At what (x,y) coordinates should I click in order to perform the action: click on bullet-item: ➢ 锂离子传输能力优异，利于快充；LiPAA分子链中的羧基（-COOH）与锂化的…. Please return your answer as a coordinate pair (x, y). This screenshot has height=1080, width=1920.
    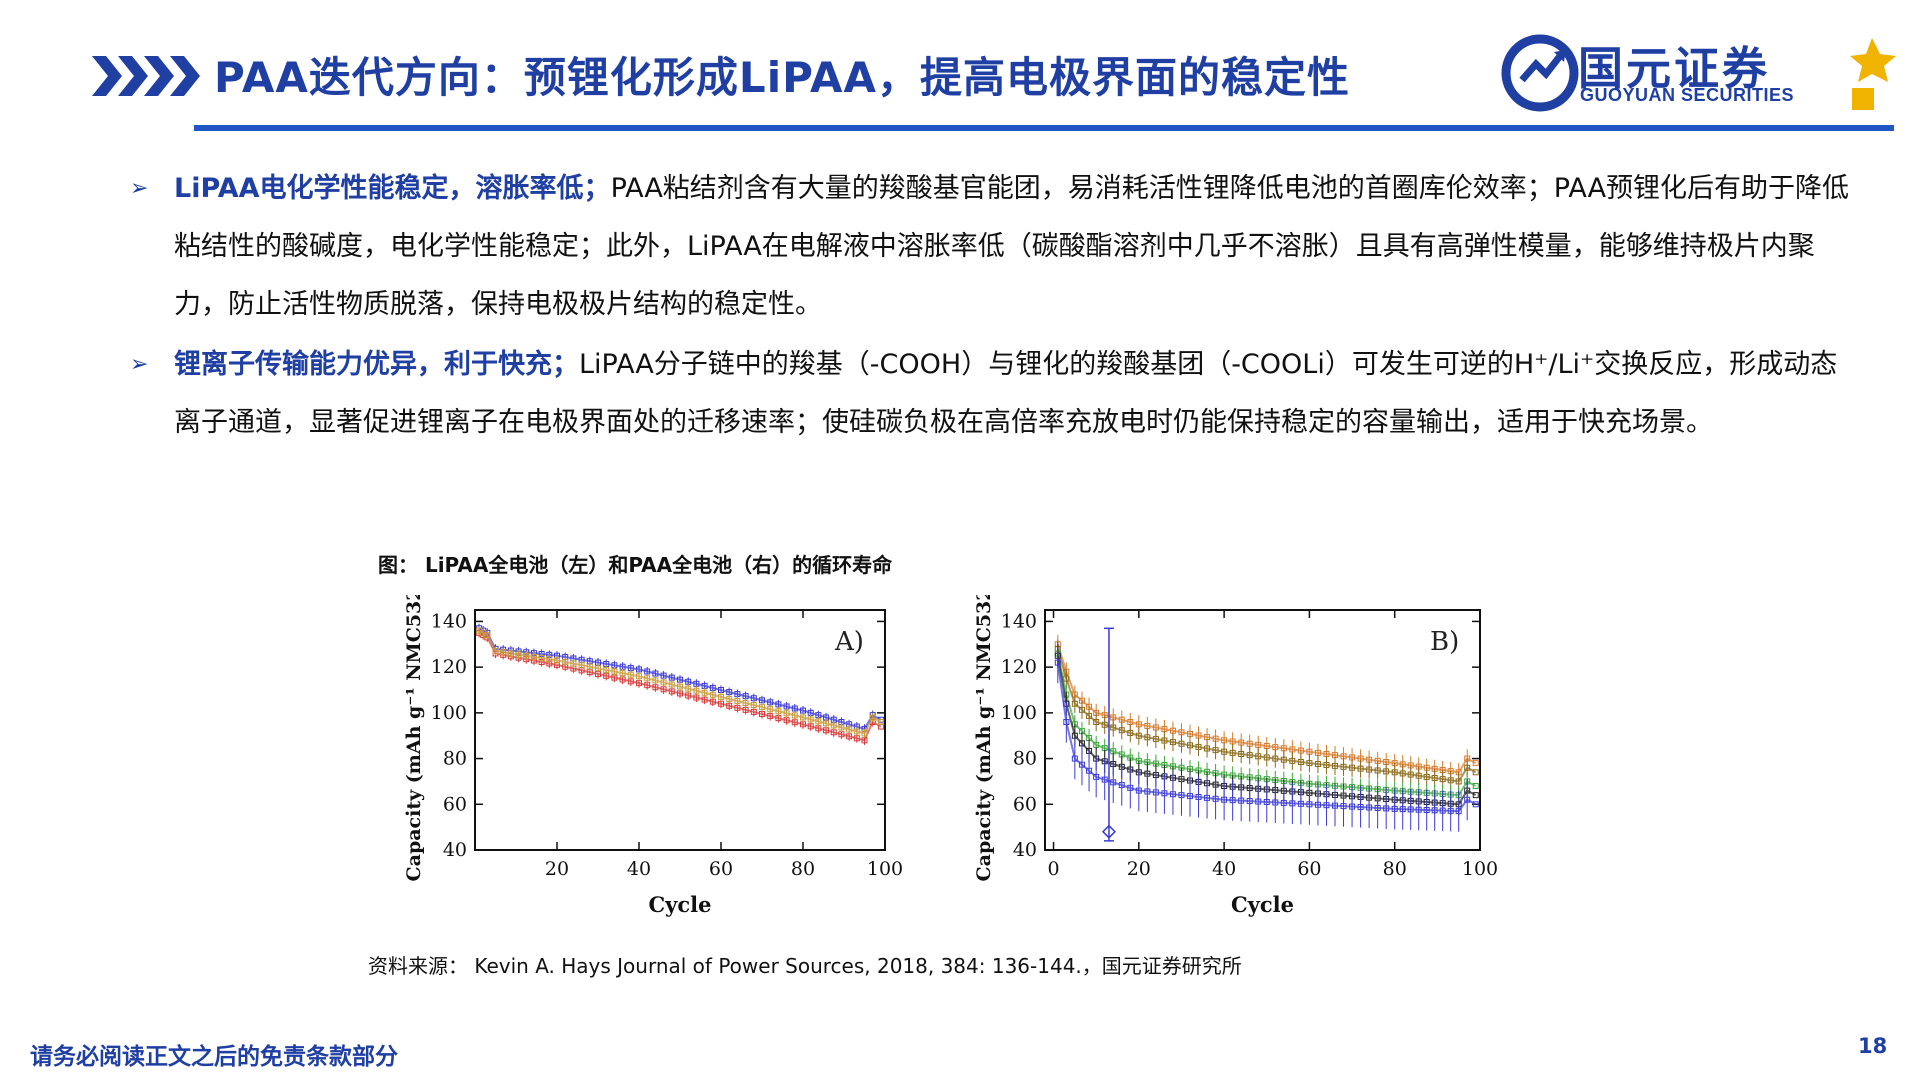
    Looking at the image, I should click on (990, 394).